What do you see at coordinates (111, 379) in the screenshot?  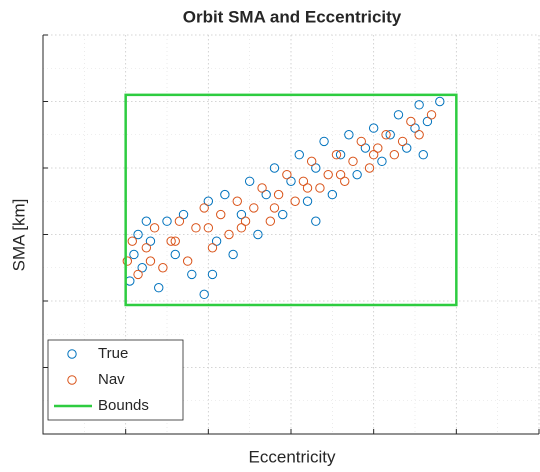 I see `legend-label: Nav` at bounding box center [111, 379].